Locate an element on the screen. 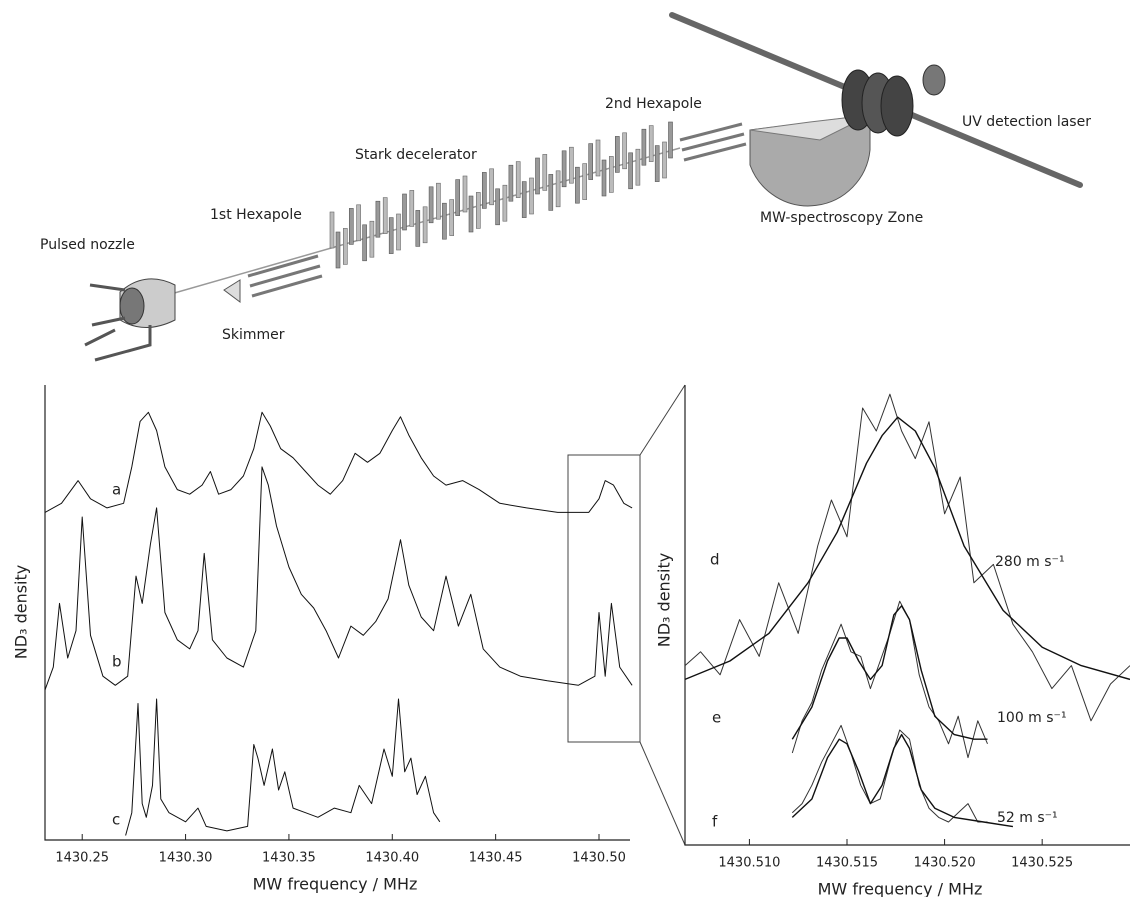  x-tick-label: 1430.40 is located at coordinates (392, 858).